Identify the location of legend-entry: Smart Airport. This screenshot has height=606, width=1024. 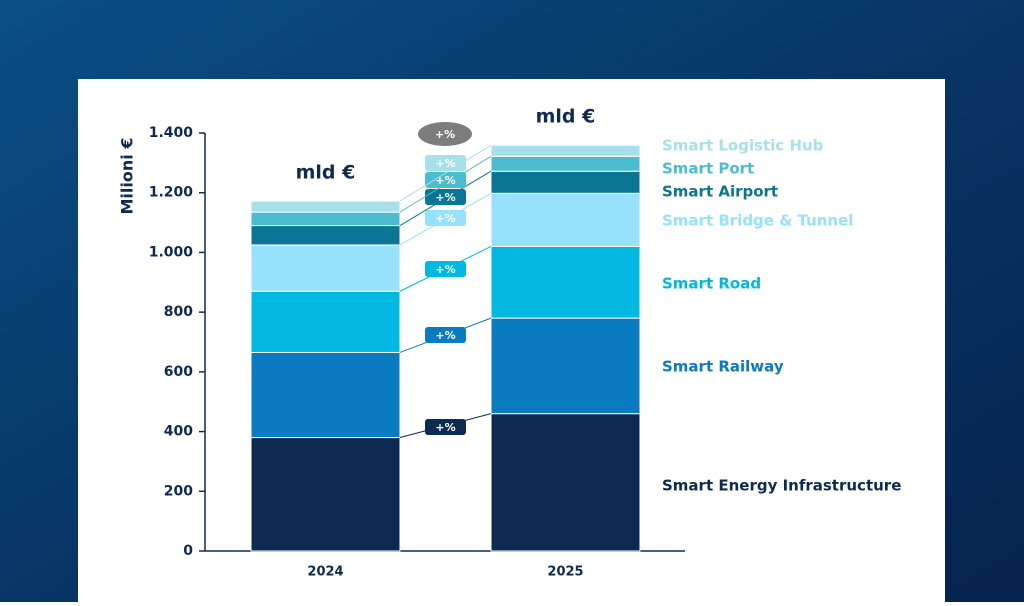
(720, 192).